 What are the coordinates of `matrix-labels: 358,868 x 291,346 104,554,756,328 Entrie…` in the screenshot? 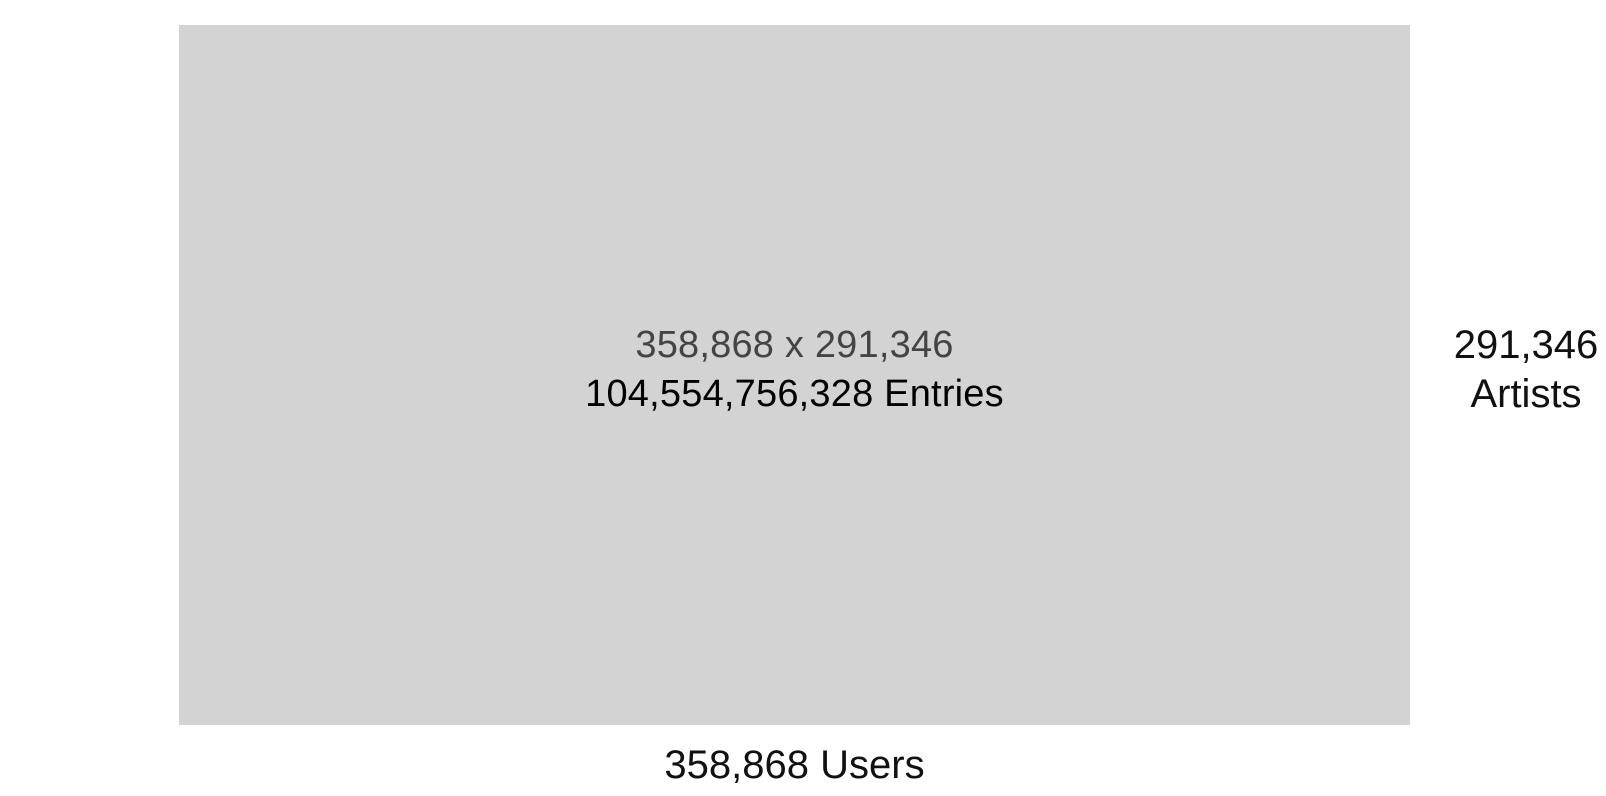 It's located at (794, 370).